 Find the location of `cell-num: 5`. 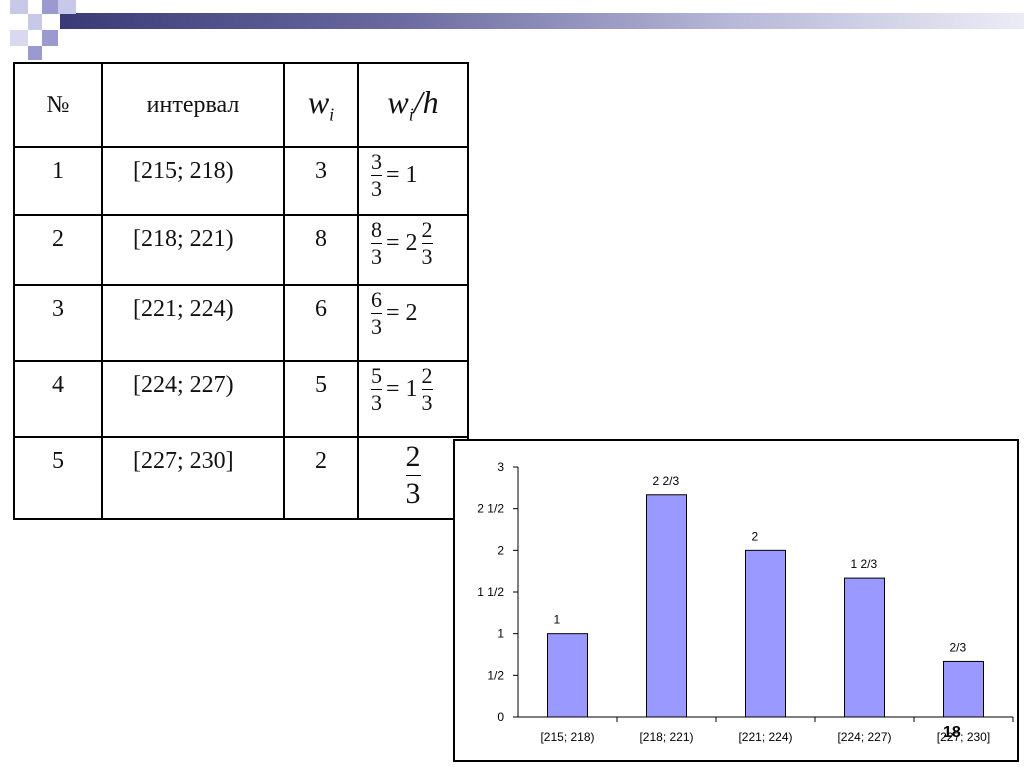

cell-num: 5 is located at coordinates (58, 478).